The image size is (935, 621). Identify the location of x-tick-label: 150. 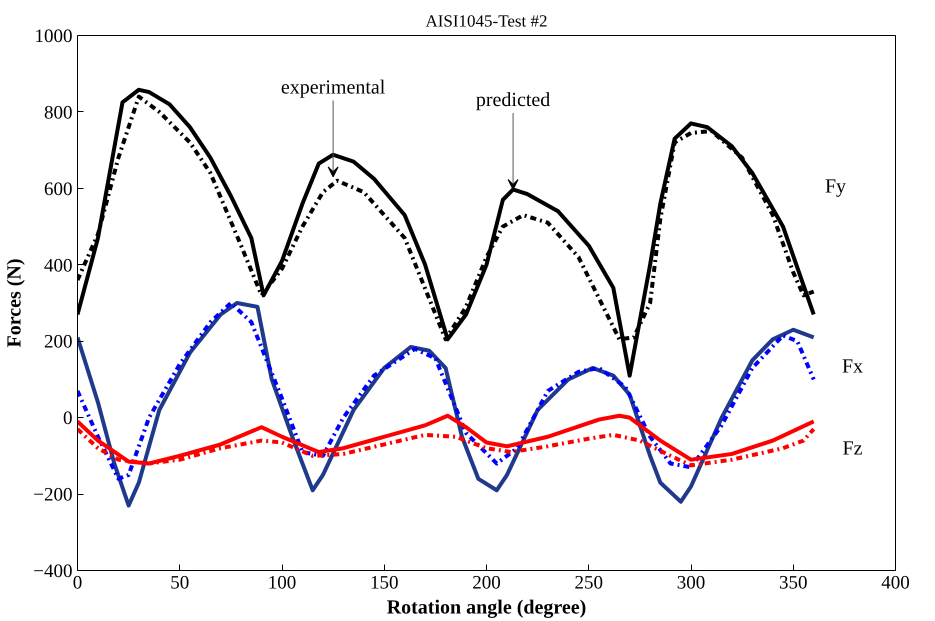
(384, 583).